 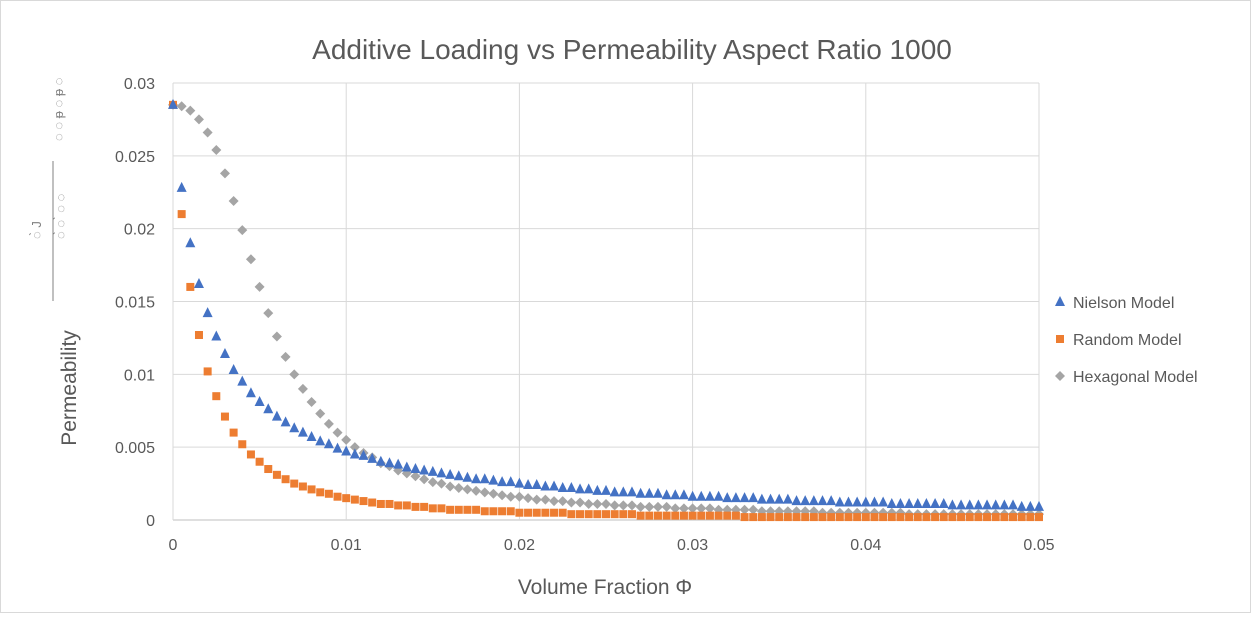 I want to click on x-tick-label: 0.04, so click(x=865, y=545).